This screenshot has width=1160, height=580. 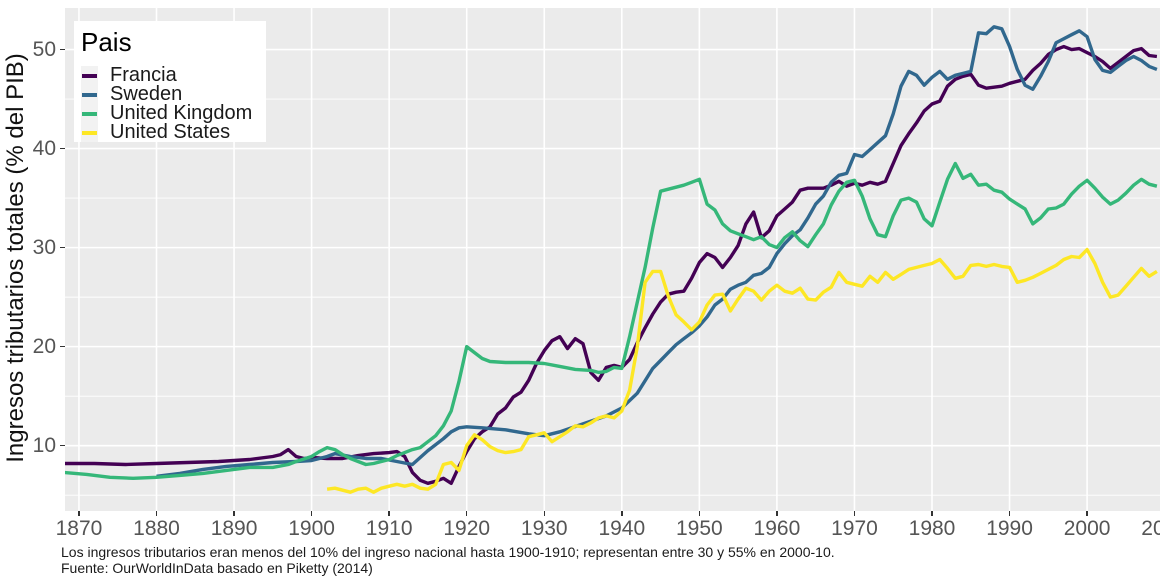 I want to click on legend-item-francia: Francia, so click(x=173, y=75).